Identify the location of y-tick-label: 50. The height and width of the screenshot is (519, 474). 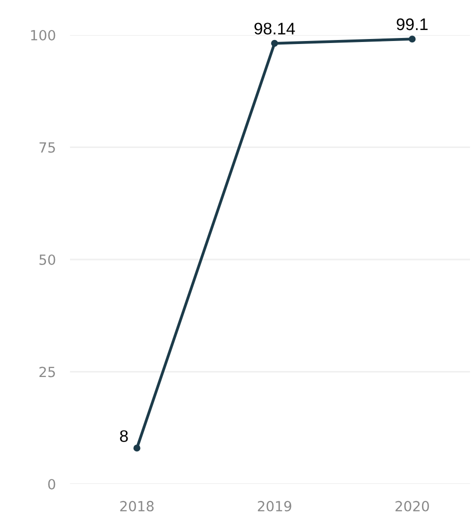
(48, 259).